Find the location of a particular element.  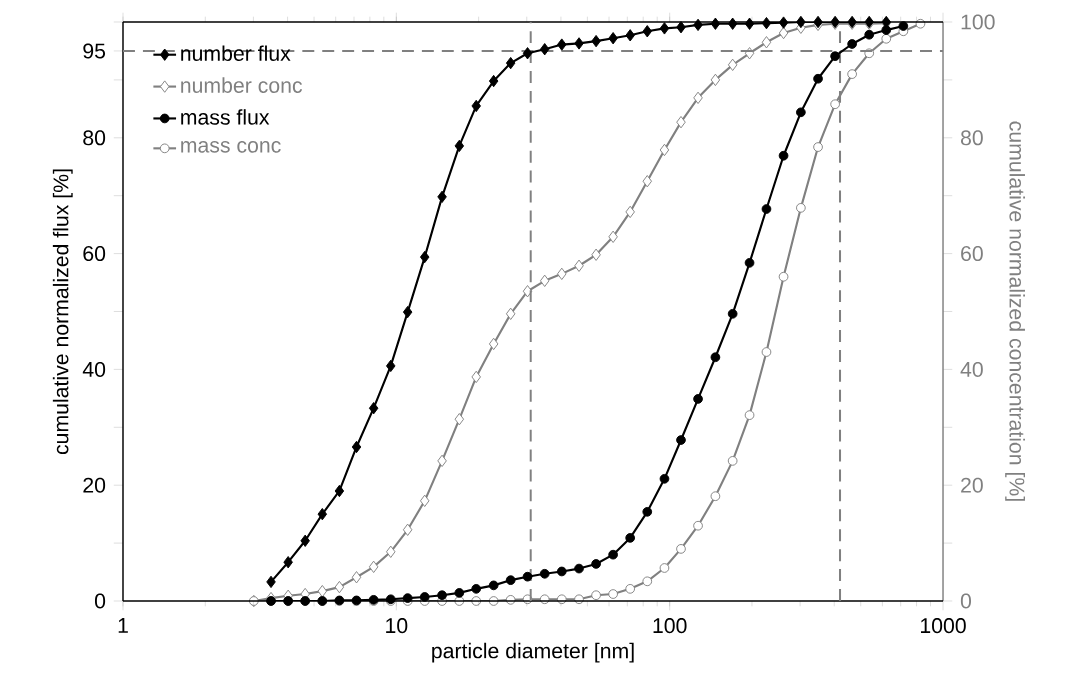

x-tick-label: 1 is located at coordinates (123, 625).